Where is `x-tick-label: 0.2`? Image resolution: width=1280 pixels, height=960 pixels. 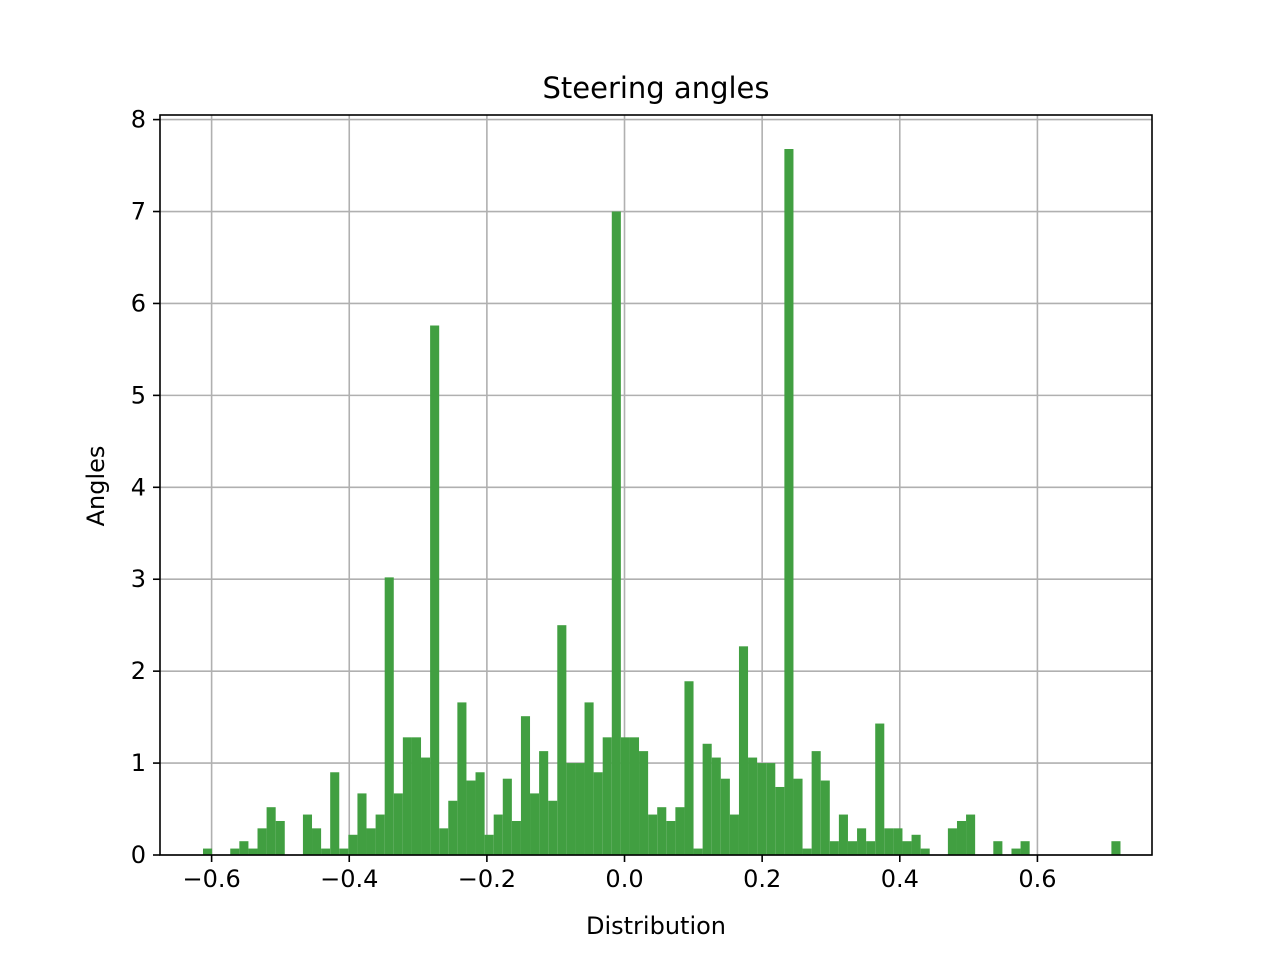 x-tick-label: 0.2 is located at coordinates (762, 879).